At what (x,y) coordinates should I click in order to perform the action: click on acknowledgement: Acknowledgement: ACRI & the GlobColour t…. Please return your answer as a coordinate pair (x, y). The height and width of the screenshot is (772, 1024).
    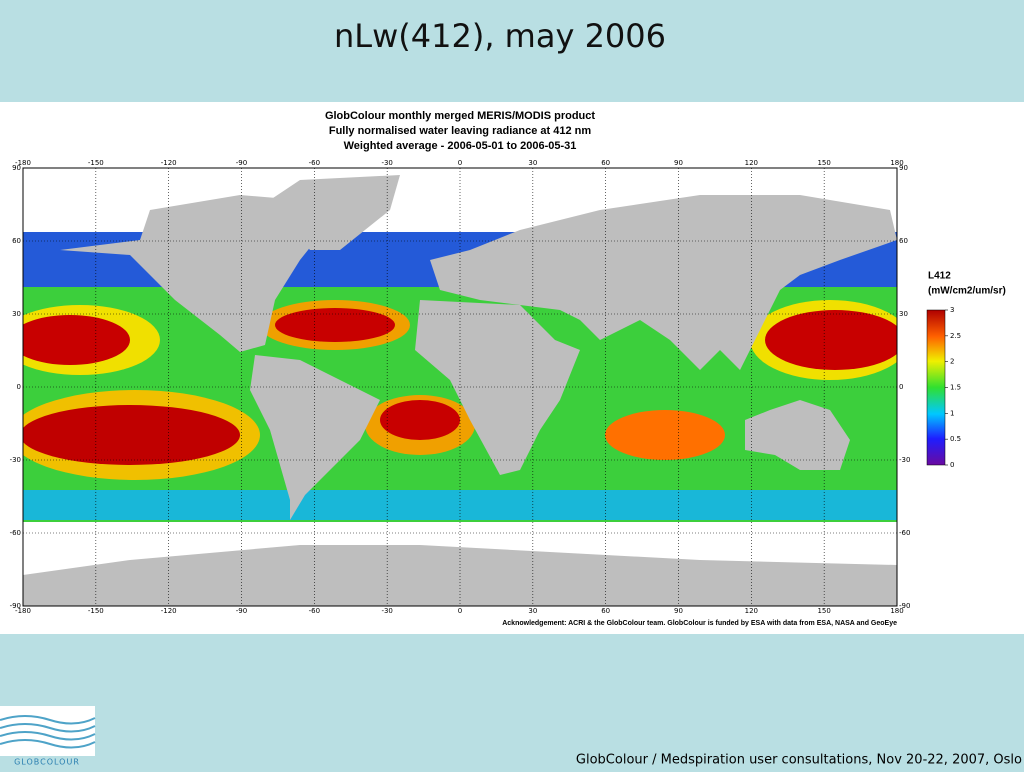
    Looking at the image, I should click on (699, 623).